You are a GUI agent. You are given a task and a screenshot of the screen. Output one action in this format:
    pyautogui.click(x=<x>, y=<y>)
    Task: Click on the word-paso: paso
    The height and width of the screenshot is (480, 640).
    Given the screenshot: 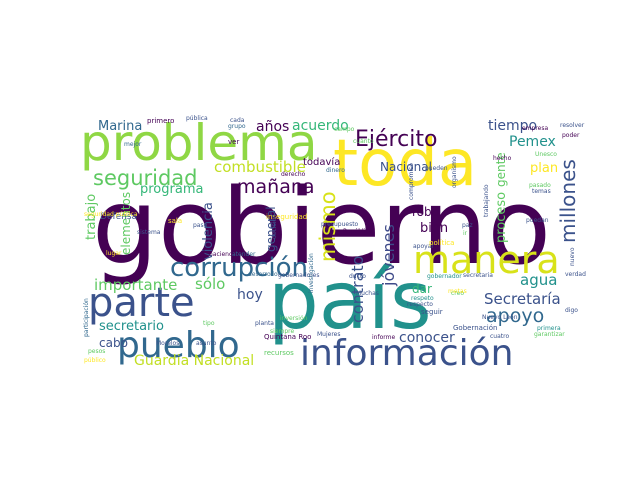 What is the action you would take?
    pyautogui.click(x=200, y=225)
    